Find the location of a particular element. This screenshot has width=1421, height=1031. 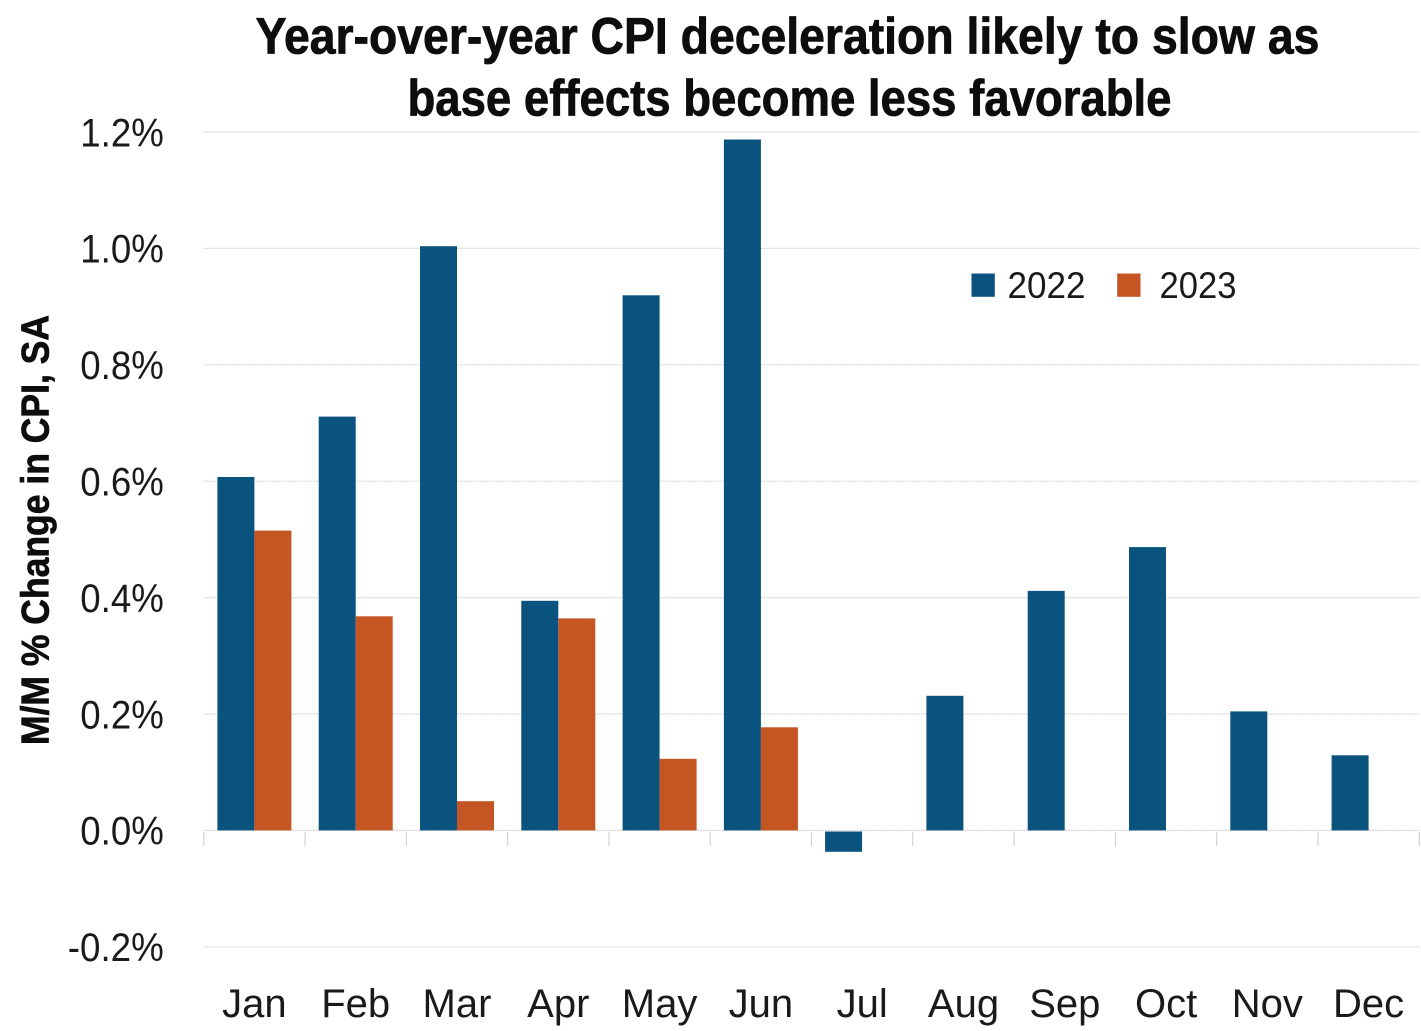

svg-text: 0.6% is located at coordinates (122, 483).